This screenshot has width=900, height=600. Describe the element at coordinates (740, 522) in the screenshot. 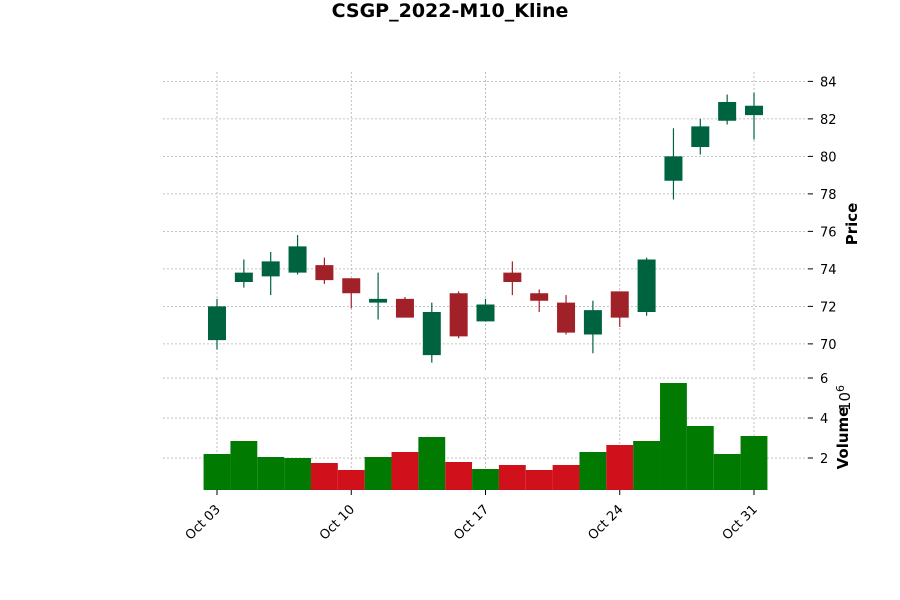

I see `x-tick-label: Oct 31` at that location.